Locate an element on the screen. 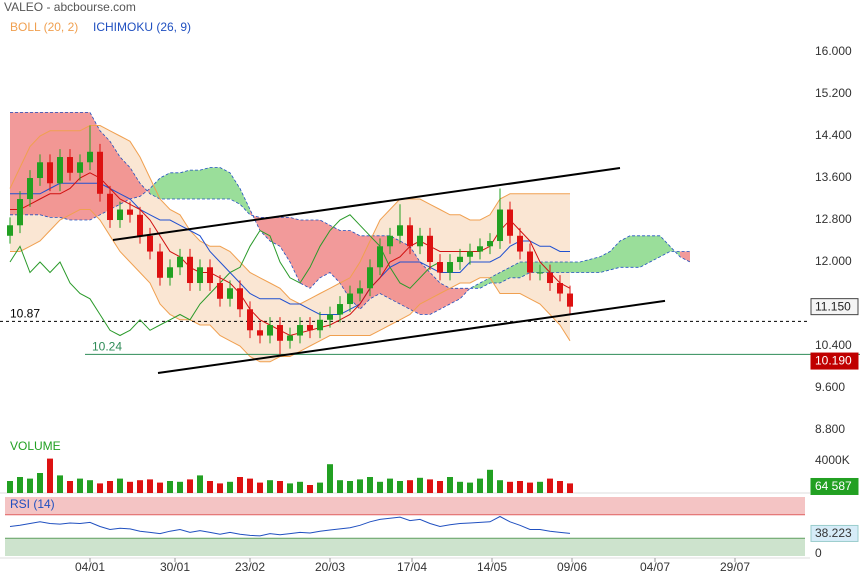 The height and width of the screenshot is (580, 860). value-box-label: 10.190 is located at coordinates (833, 361).